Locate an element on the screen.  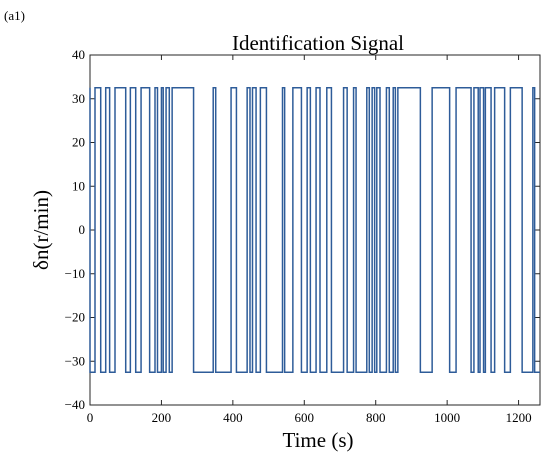
x-axis-label: Time (s) is located at coordinates (318, 440).